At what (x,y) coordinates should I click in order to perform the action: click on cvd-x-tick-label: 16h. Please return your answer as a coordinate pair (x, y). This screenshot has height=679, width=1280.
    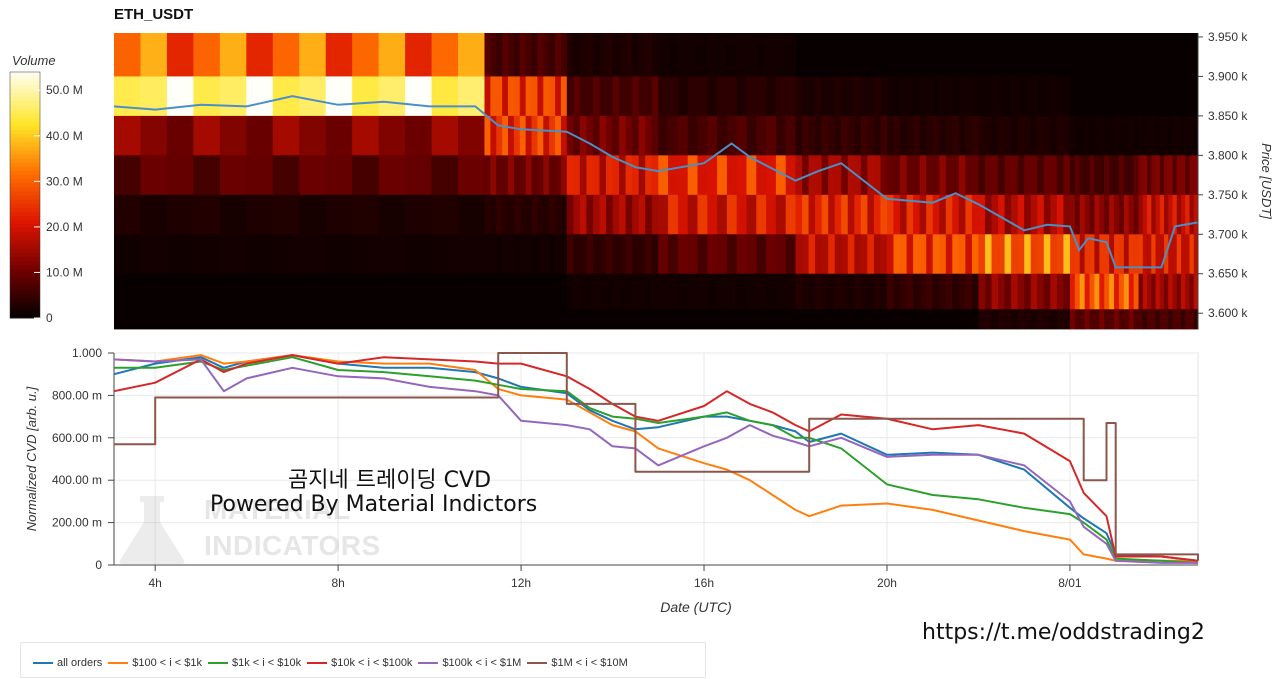
    Looking at the image, I should click on (704, 583).